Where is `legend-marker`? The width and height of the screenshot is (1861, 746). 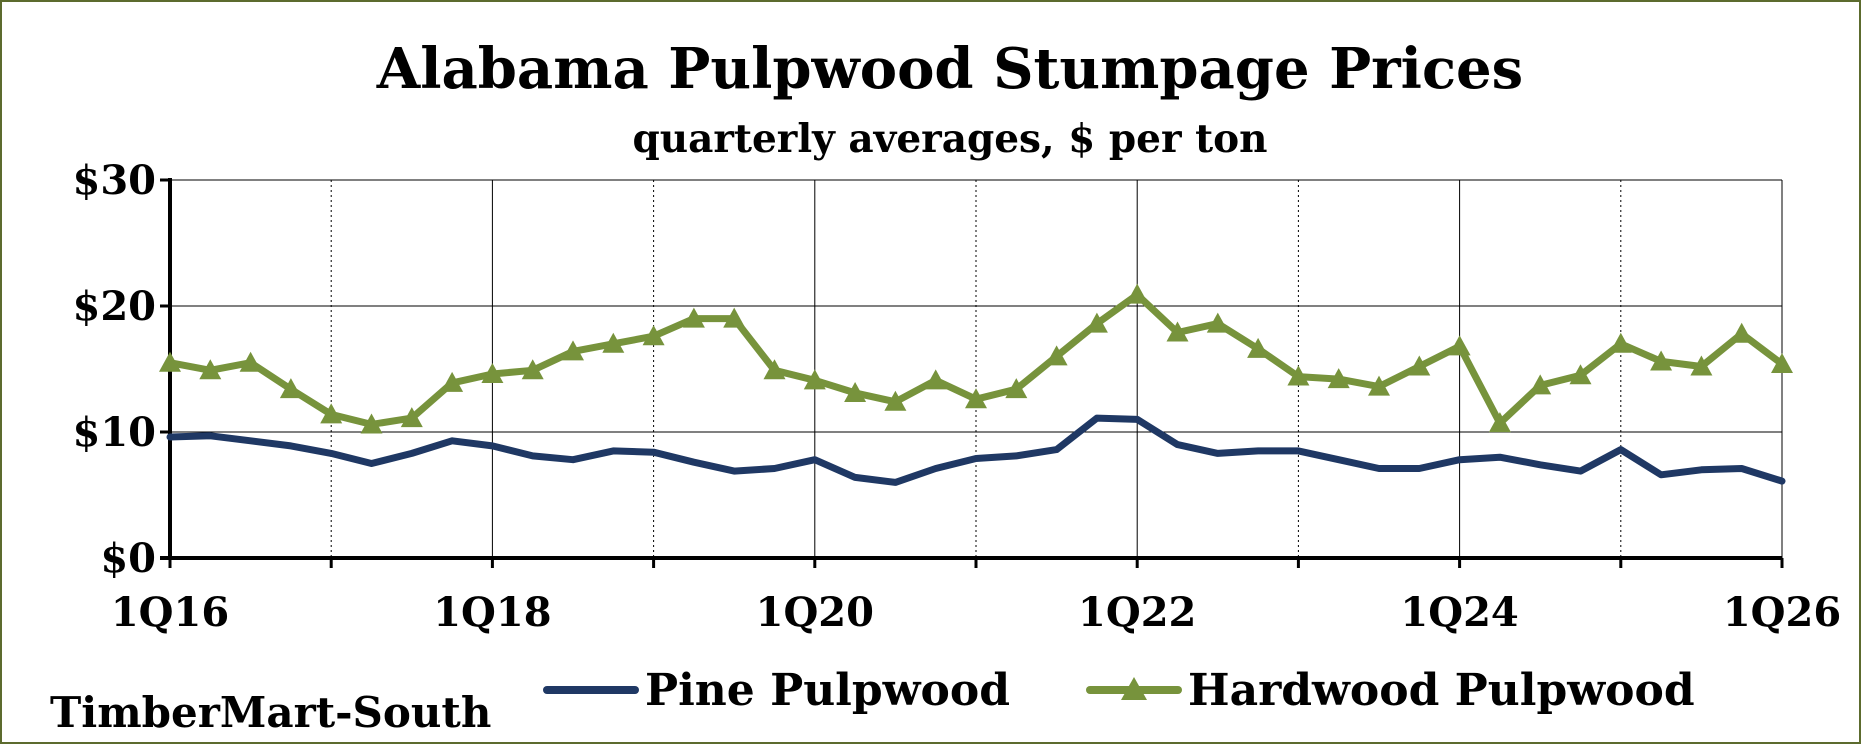
legend-marker is located at coordinates (1134, 688).